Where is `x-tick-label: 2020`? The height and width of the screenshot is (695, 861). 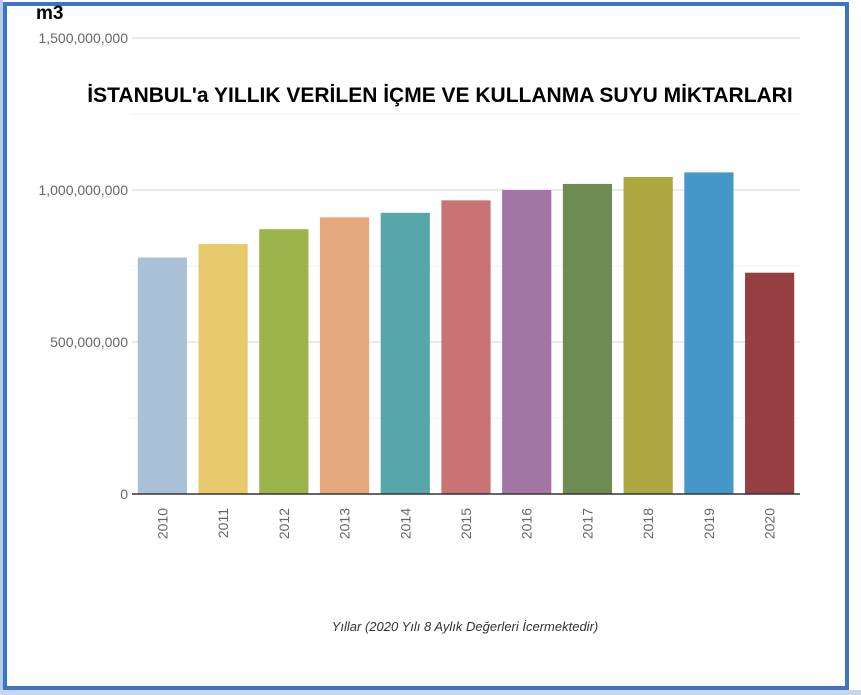 x-tick-label: 2020 is located at coordinates (770, 523).